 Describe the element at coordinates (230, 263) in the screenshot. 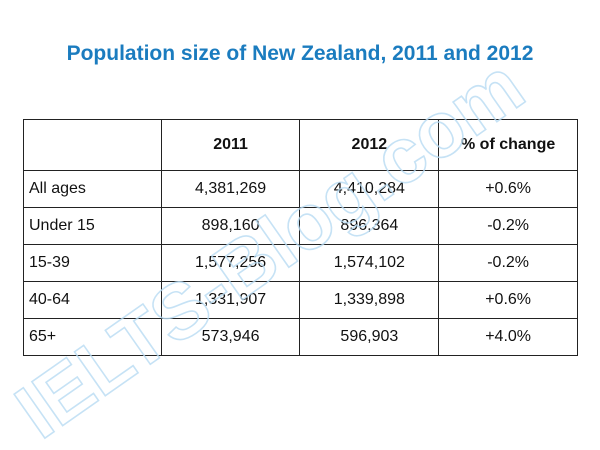

I see `cell: 1,577,256` at that location.